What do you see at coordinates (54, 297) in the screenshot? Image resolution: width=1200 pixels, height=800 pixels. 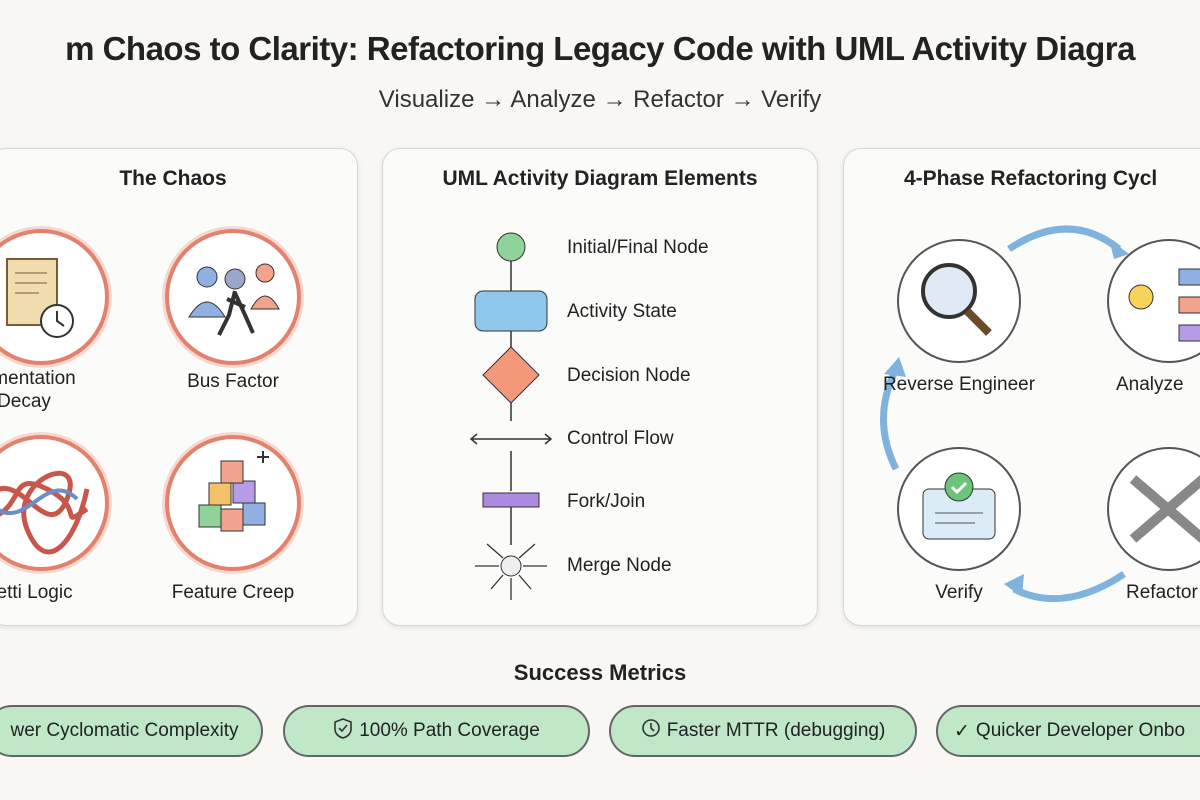 I see `document-clock-icon` at bounding box center [54, 297].